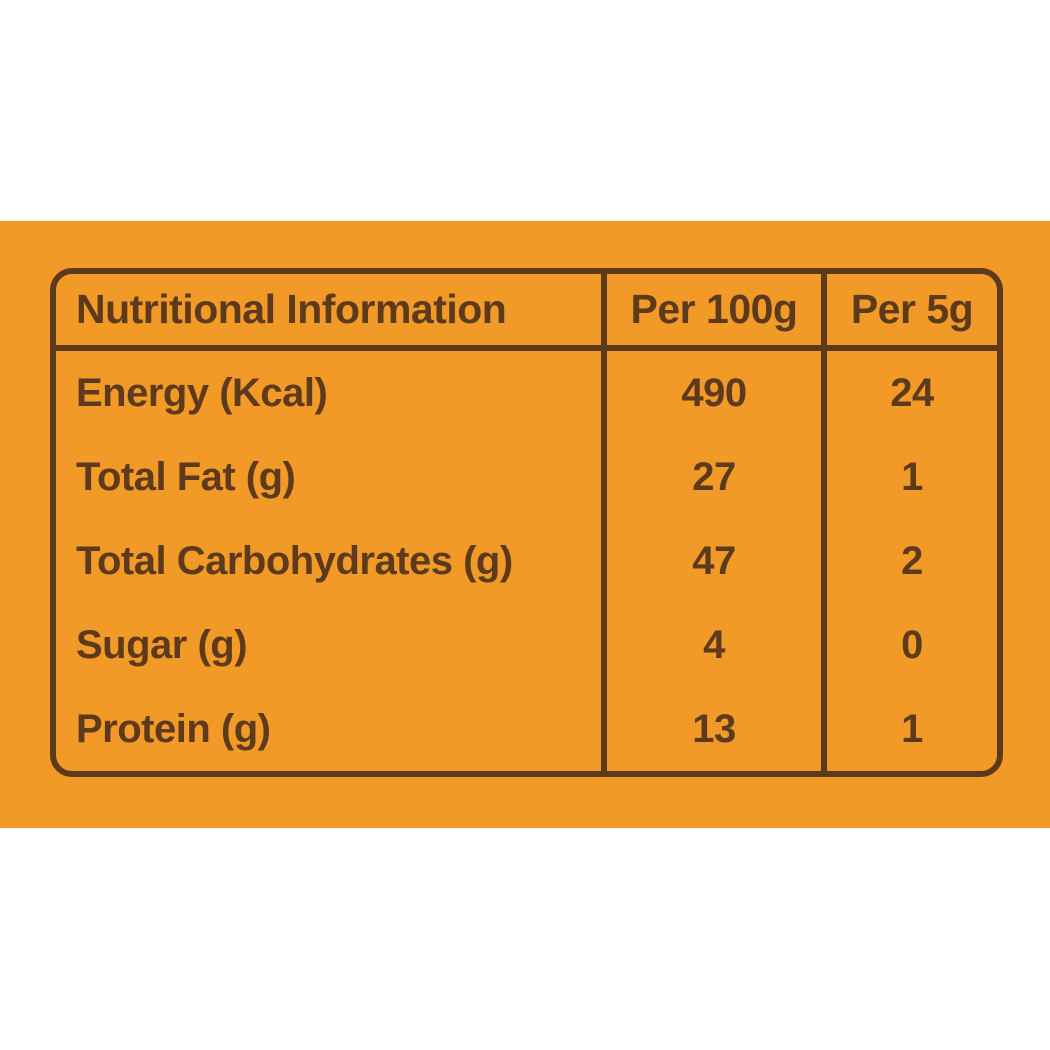  What do you see at coordinates (331, 645) in the screenshot?
I see `row-label-sugar: Sugar (g)` at bounding box center [331, 645].